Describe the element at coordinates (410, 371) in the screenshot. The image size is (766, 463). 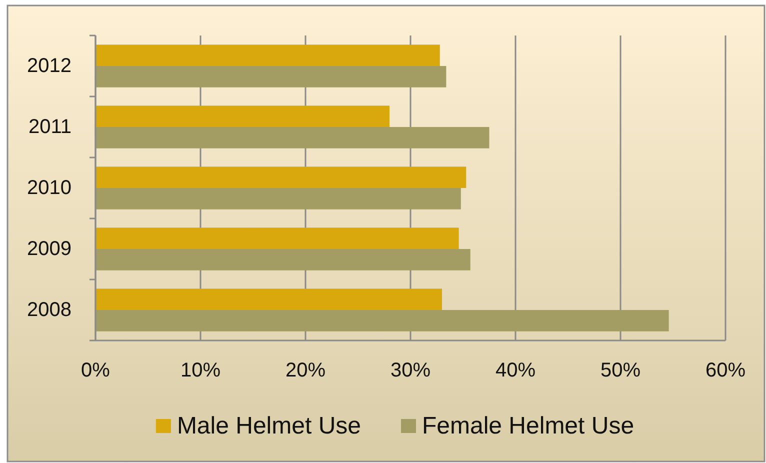
I see `x-tick-label: 30%` at that location.